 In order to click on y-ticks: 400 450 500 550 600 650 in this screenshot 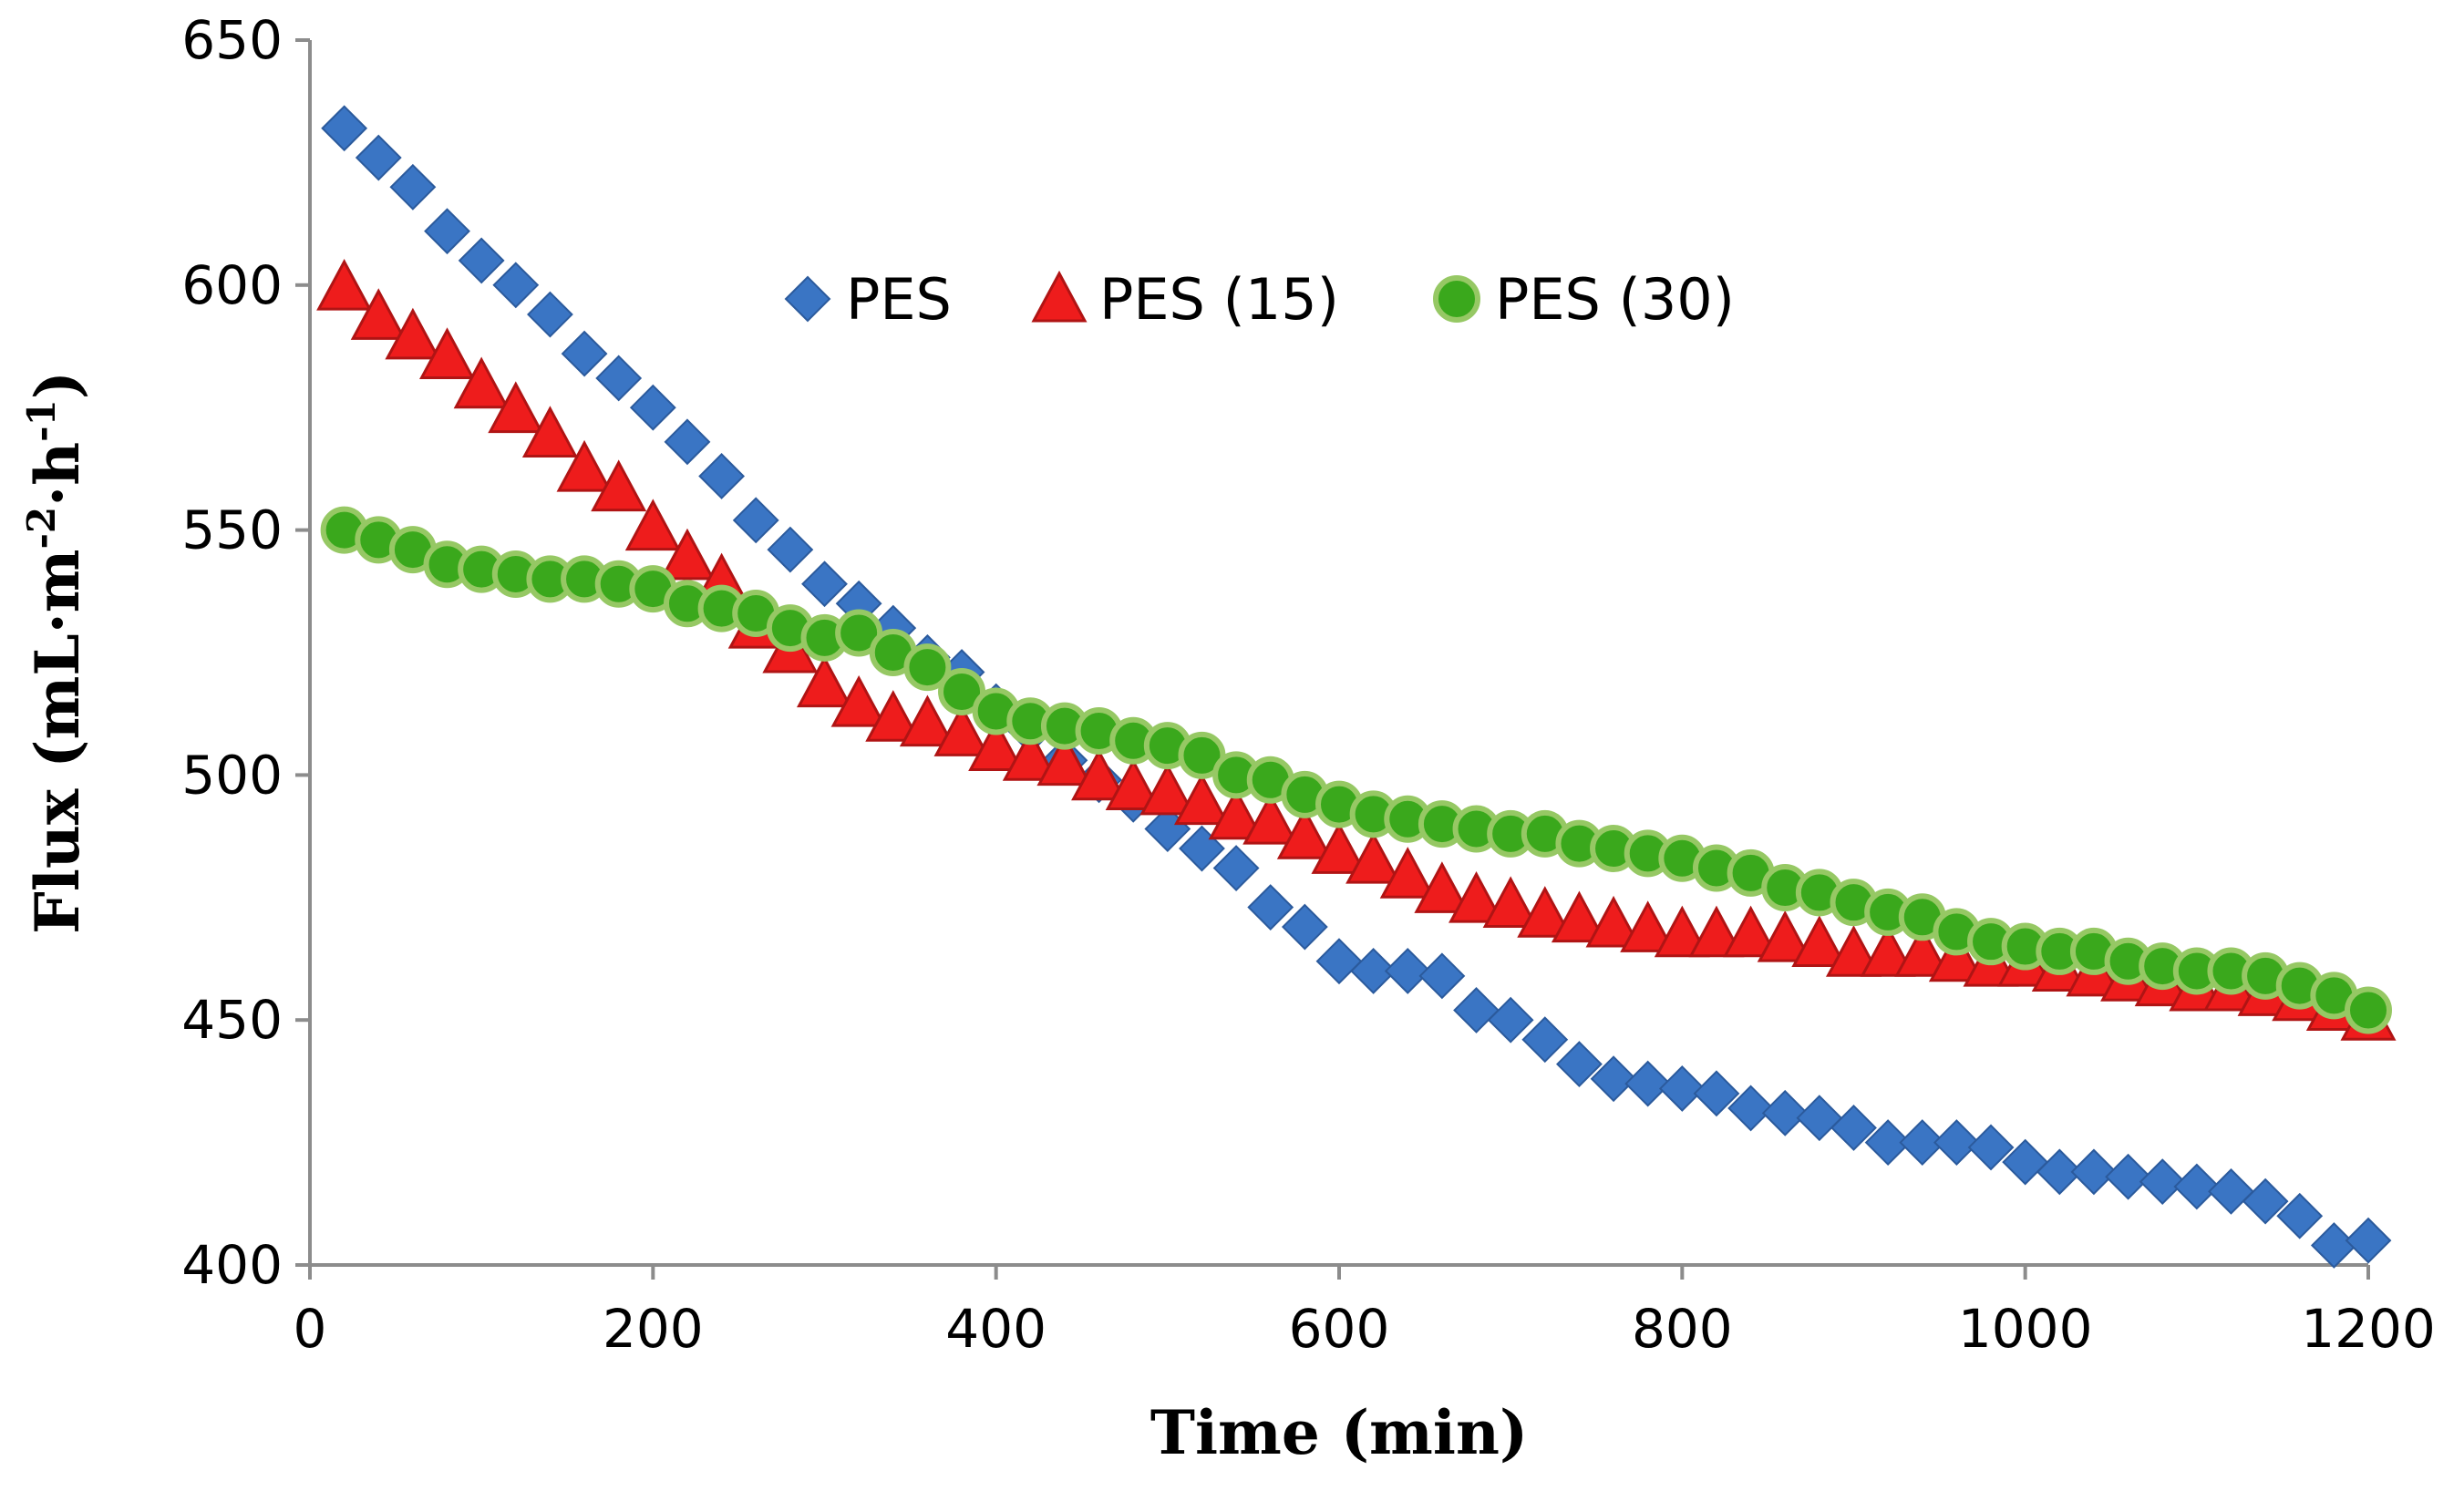, I will do `click(245, 652)`.